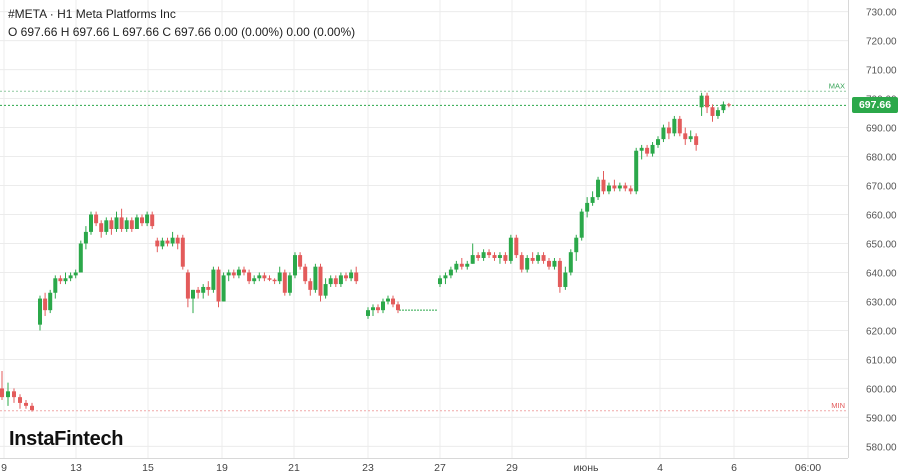 This screenshot has height=476, width=900. Describe the element at coordinates (148, 468) in the screenshot. I see `time-tick-label: 15` at that location.